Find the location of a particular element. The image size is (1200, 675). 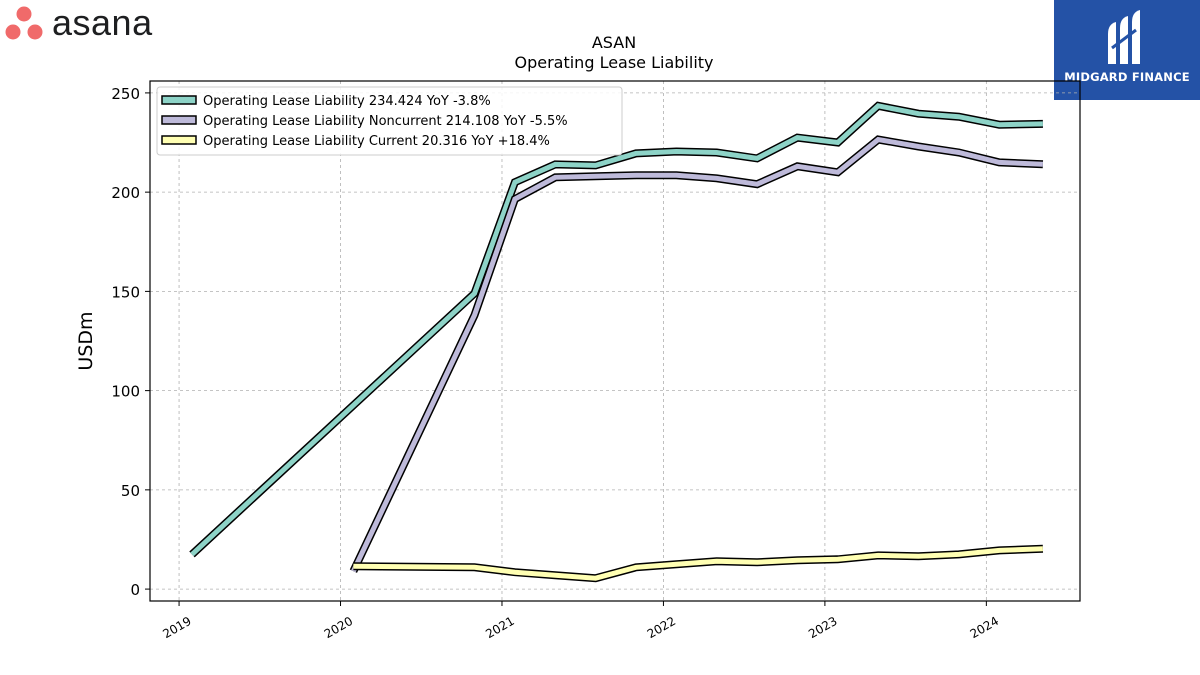

asana-dots-icon is located at coordinates (24, 23).